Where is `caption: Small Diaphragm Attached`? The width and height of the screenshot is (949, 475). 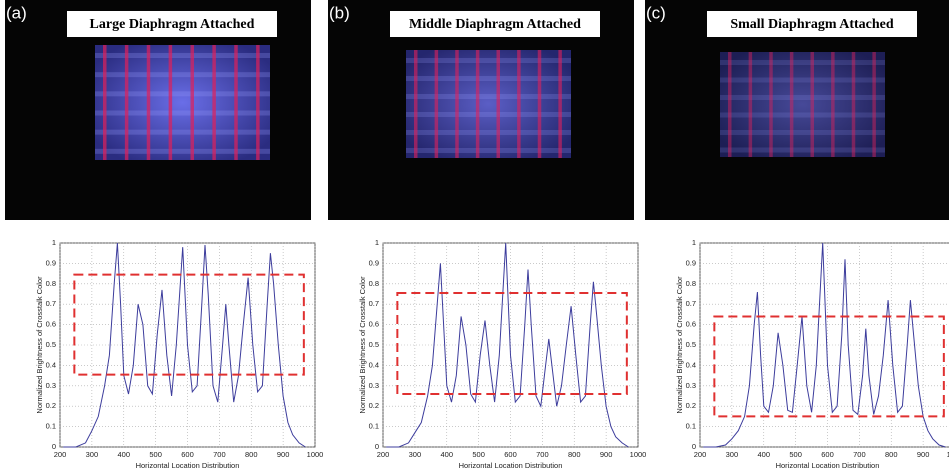 caption: Small Diaphragm Attached is located at coordinates (812, 24).